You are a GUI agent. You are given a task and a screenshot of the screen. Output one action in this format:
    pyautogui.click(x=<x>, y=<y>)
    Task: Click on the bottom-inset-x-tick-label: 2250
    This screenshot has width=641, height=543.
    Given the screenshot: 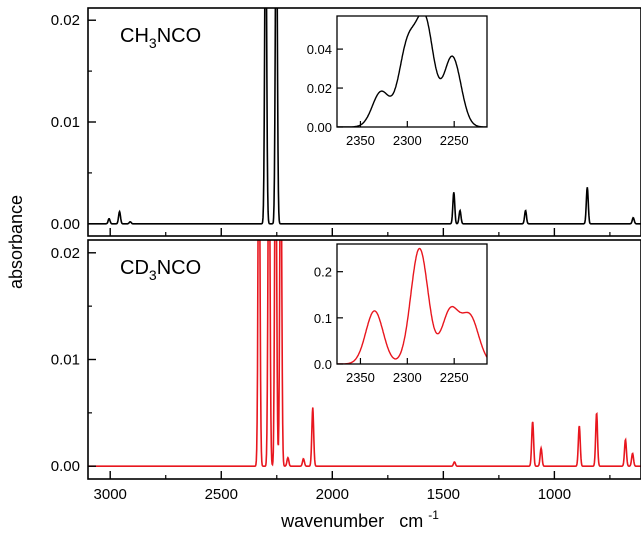 What is the action you would take?
    pyautogui.click(x=454, y=377)
    